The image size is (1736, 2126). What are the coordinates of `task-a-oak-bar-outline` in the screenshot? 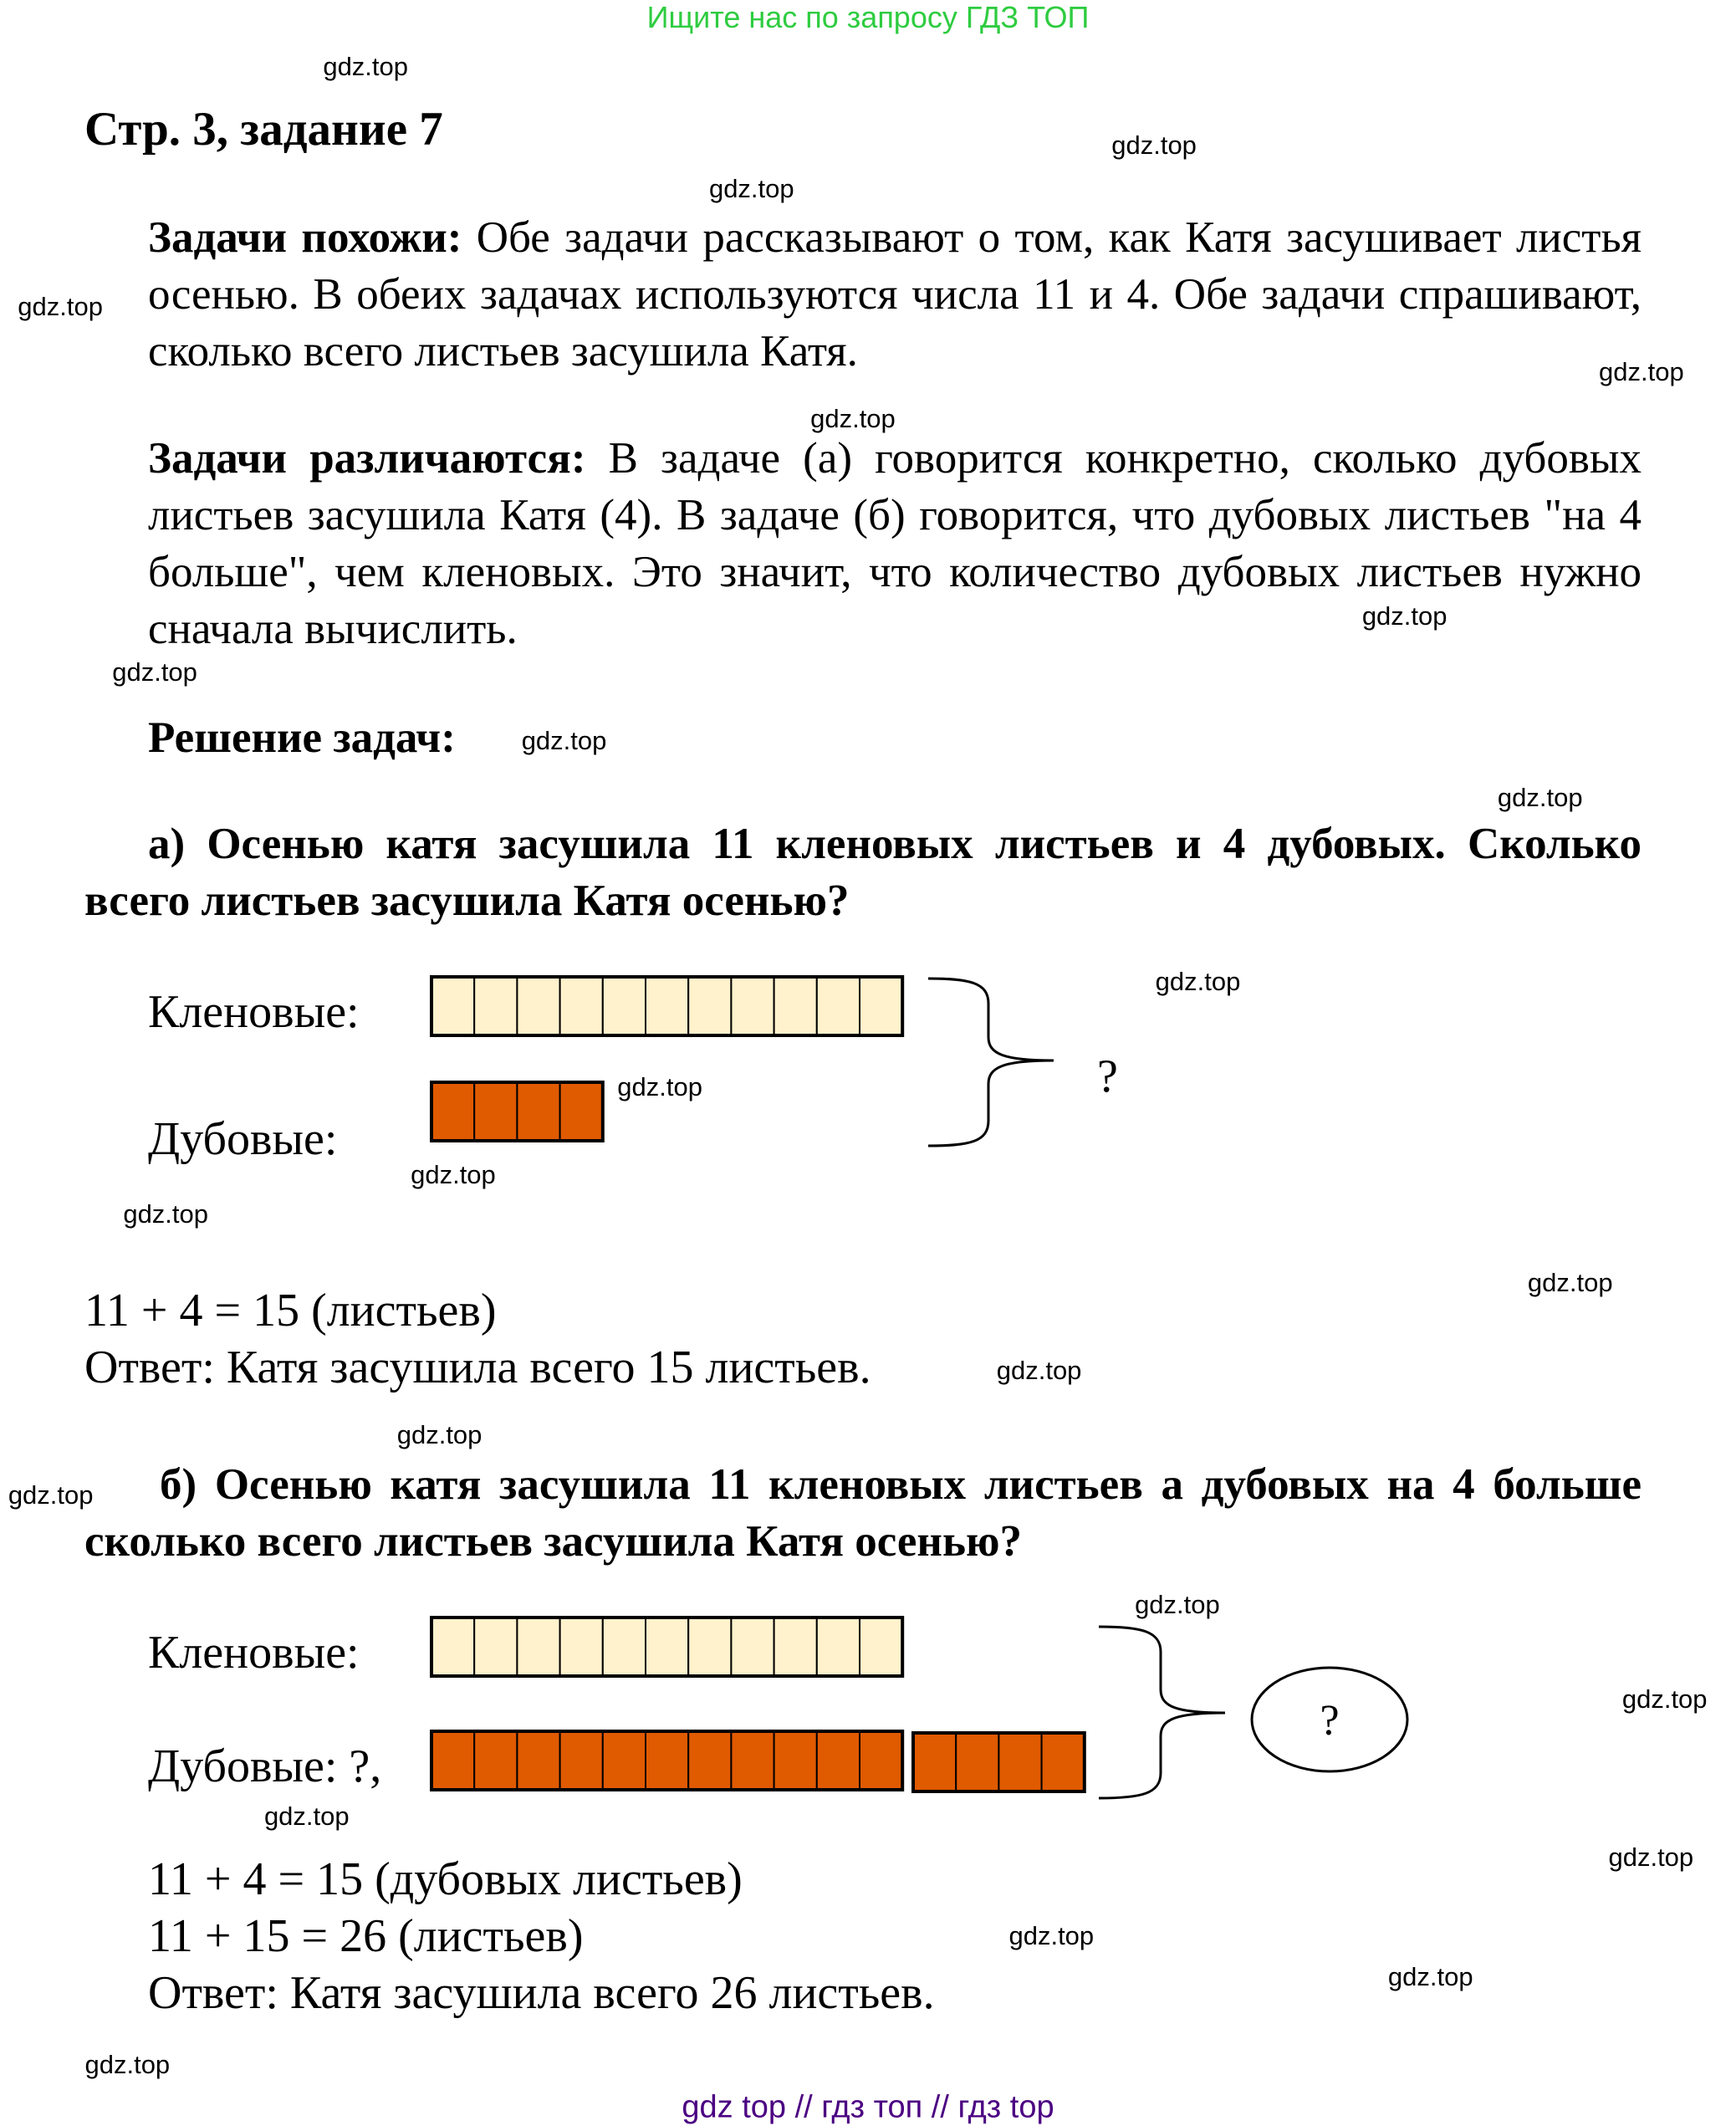 It's located at (517, 1111).